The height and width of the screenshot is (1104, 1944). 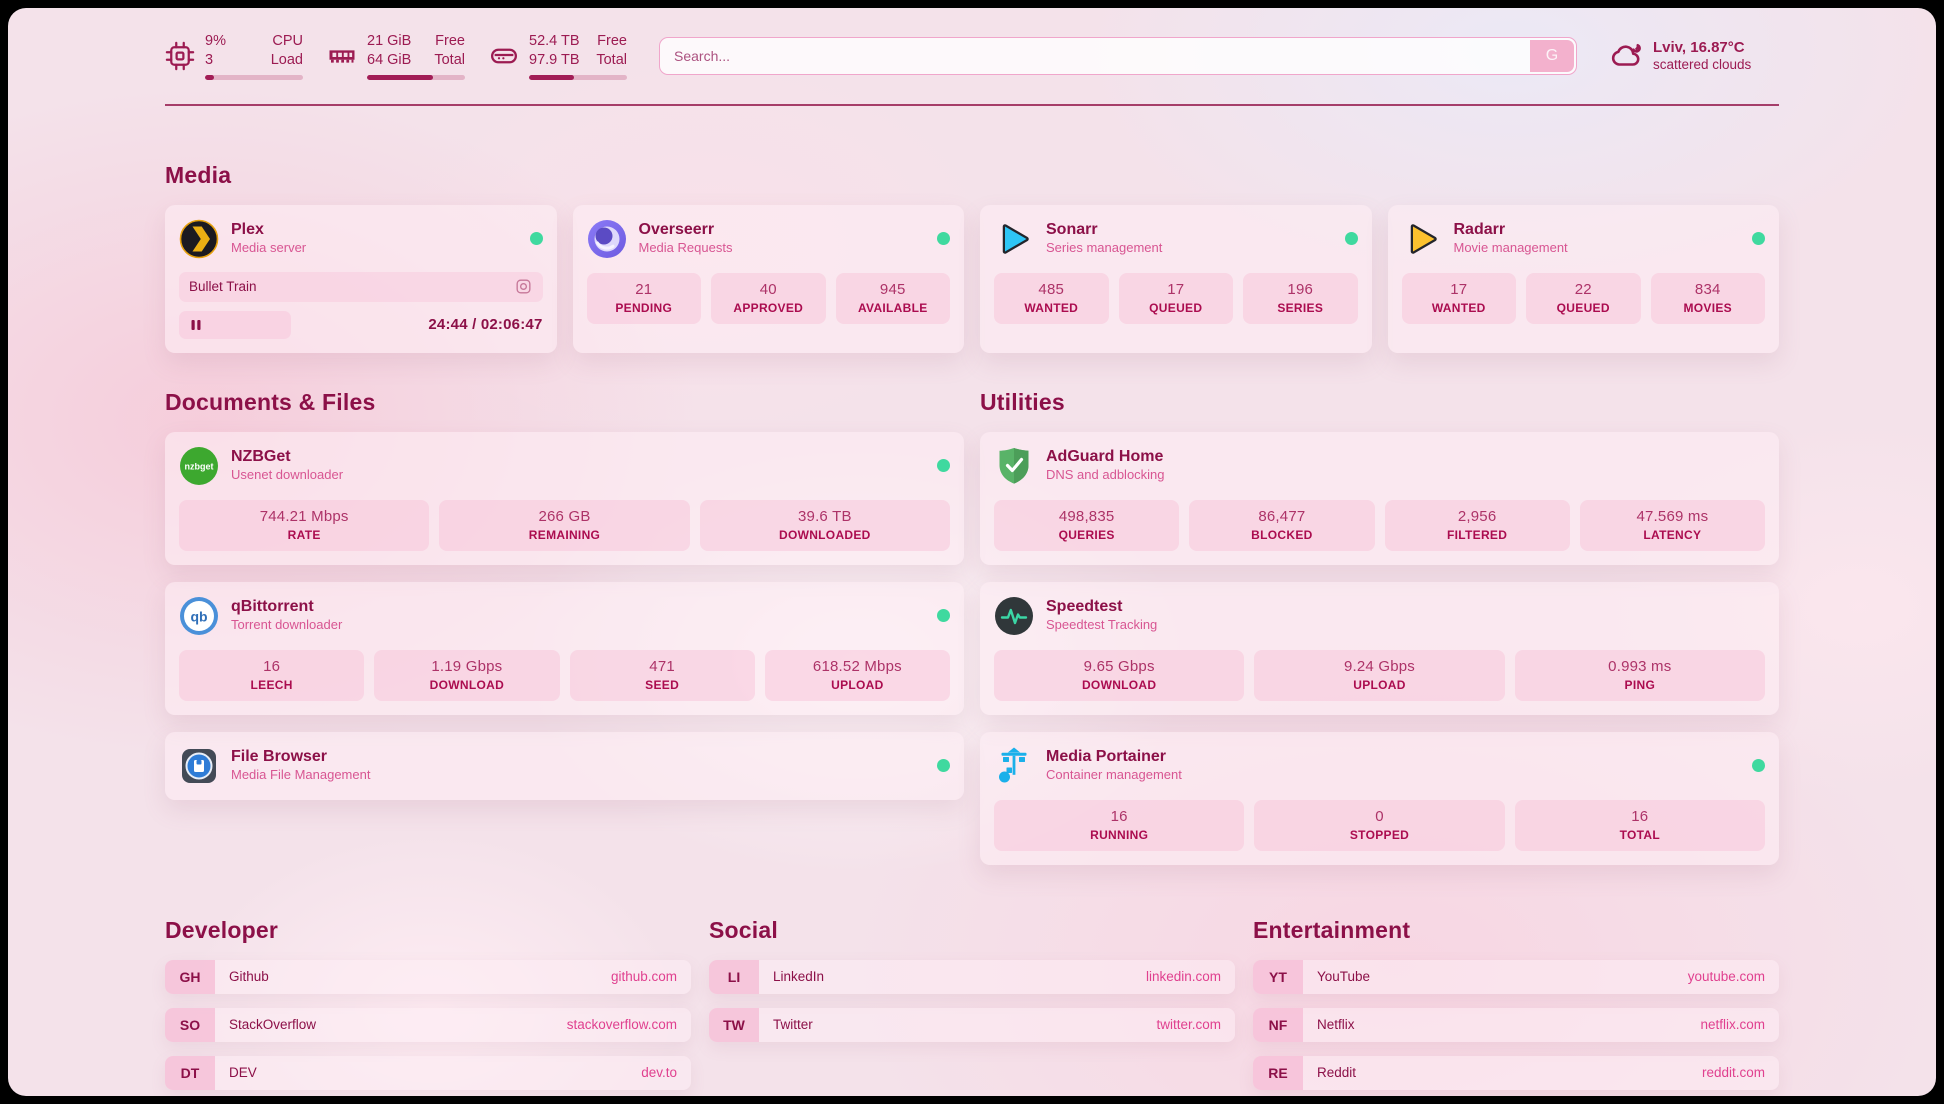 I want to click on service-title: Plex, so click(x=247, y=230).